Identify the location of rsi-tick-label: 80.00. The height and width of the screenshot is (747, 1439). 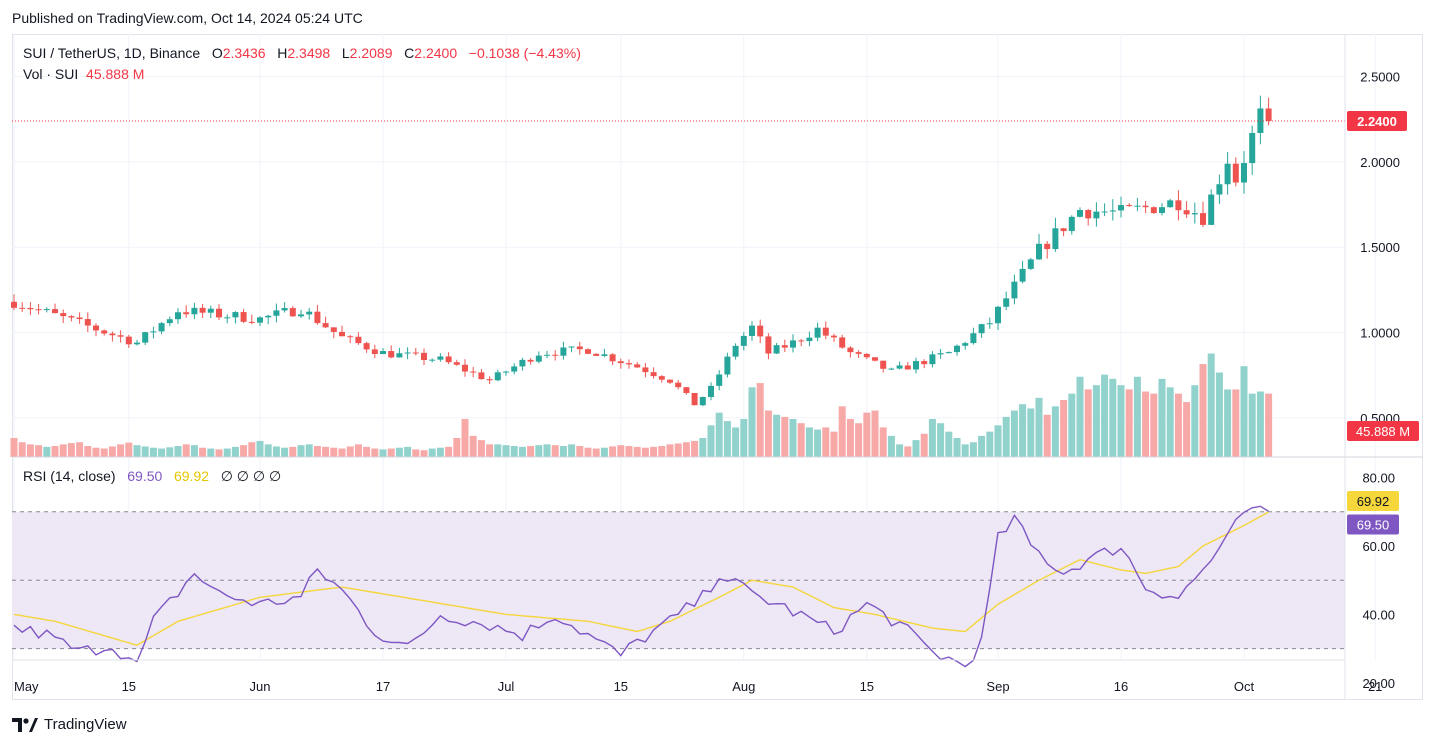
(1378, 478).